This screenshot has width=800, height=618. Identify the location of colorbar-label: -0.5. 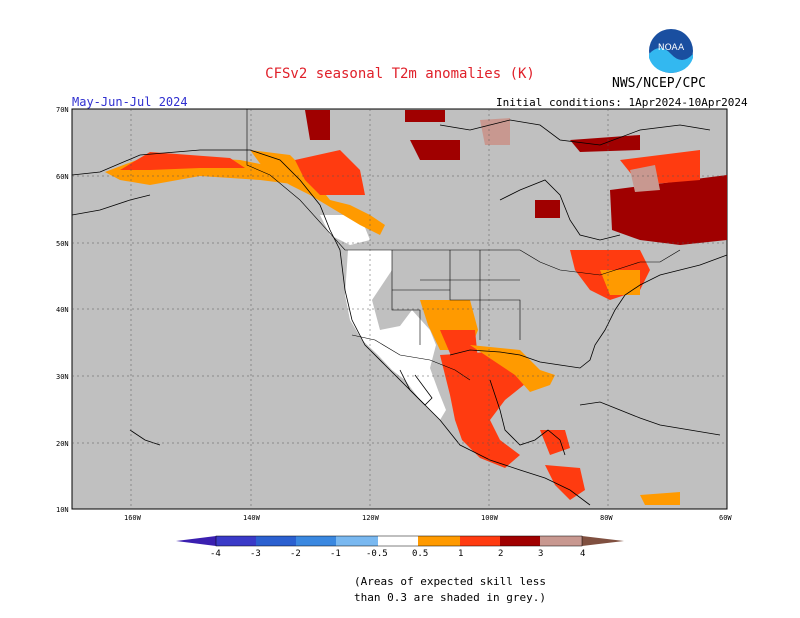
(377, 554).